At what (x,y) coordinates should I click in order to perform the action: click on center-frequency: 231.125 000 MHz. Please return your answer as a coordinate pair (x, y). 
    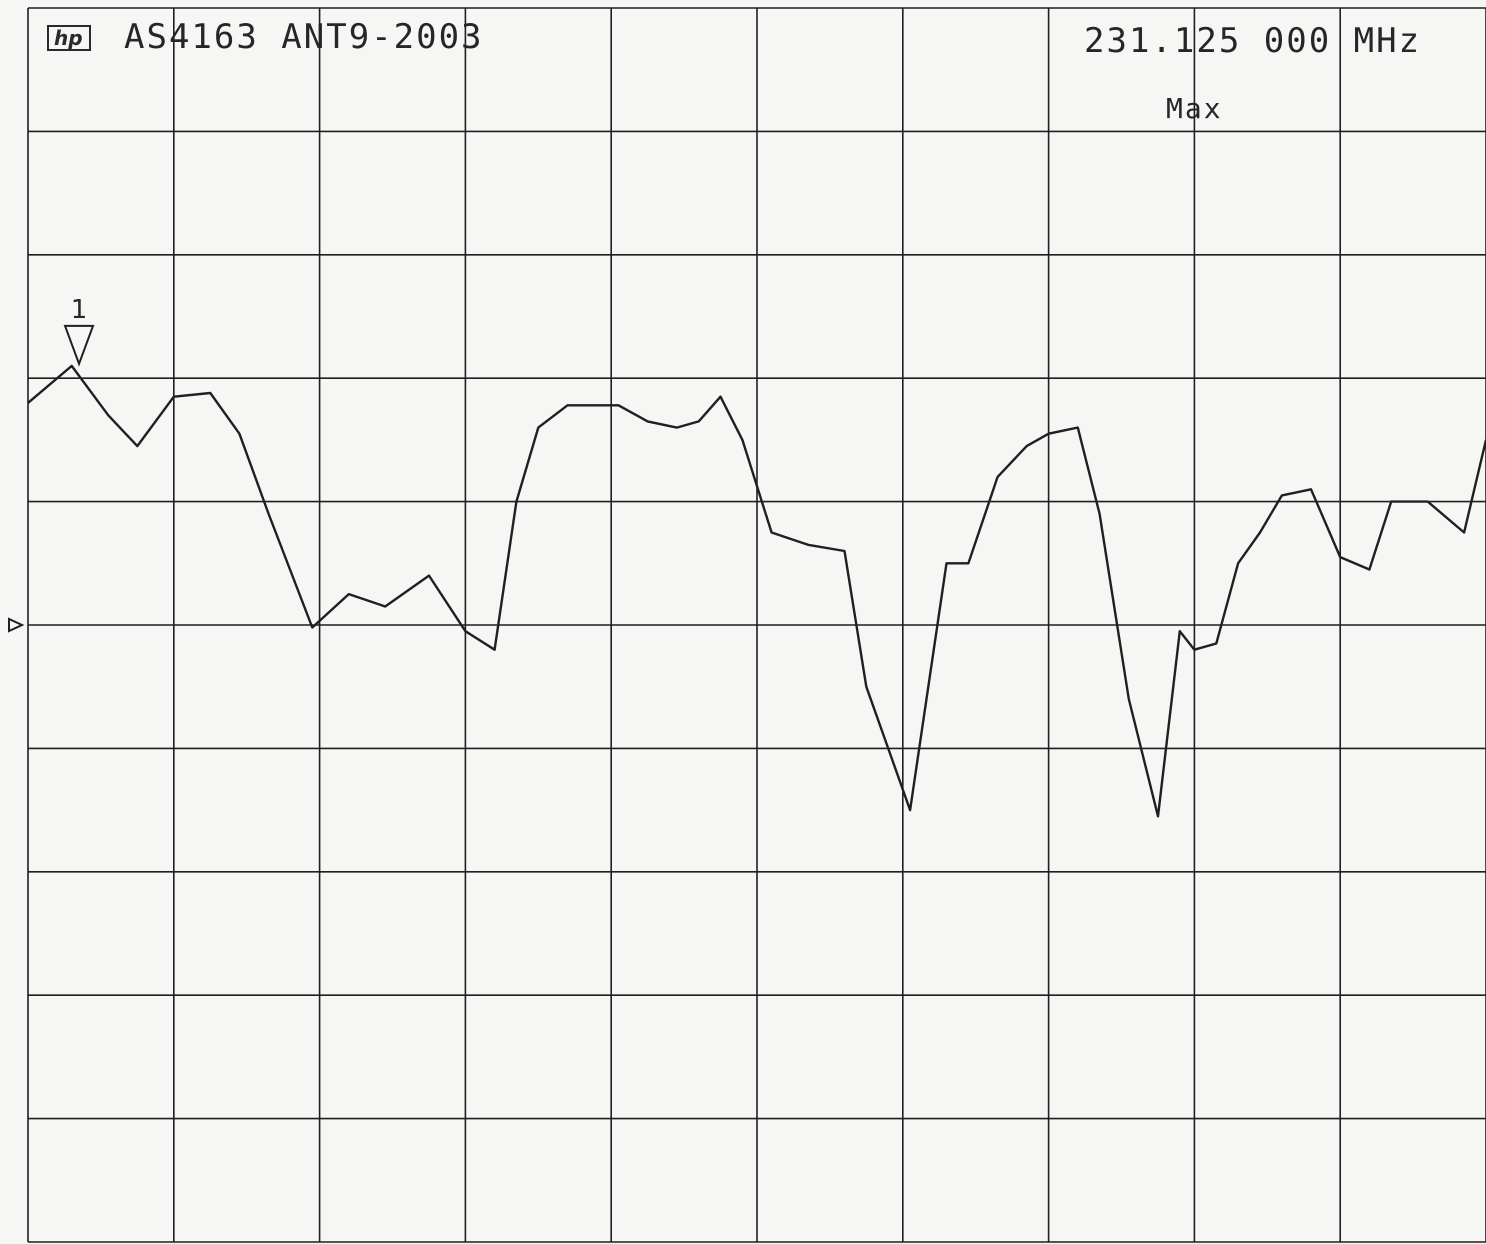
    Looking at the image, I should click on (1252, 41).